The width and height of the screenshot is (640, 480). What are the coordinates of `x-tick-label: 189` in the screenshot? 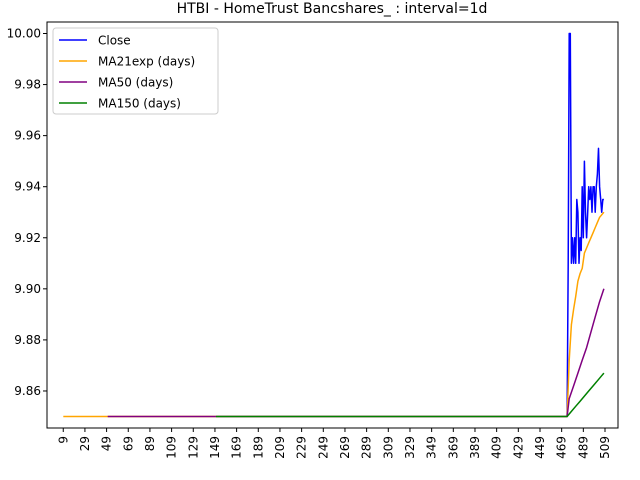 It's located at (258, 447).